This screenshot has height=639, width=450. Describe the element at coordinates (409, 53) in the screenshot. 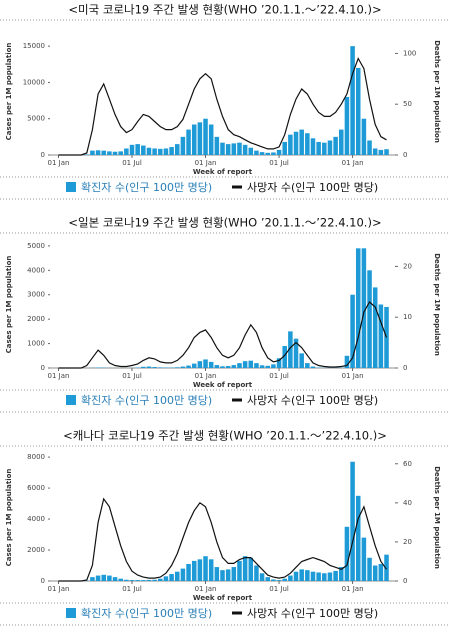

I see `y2-tick-label: 100` at that location.